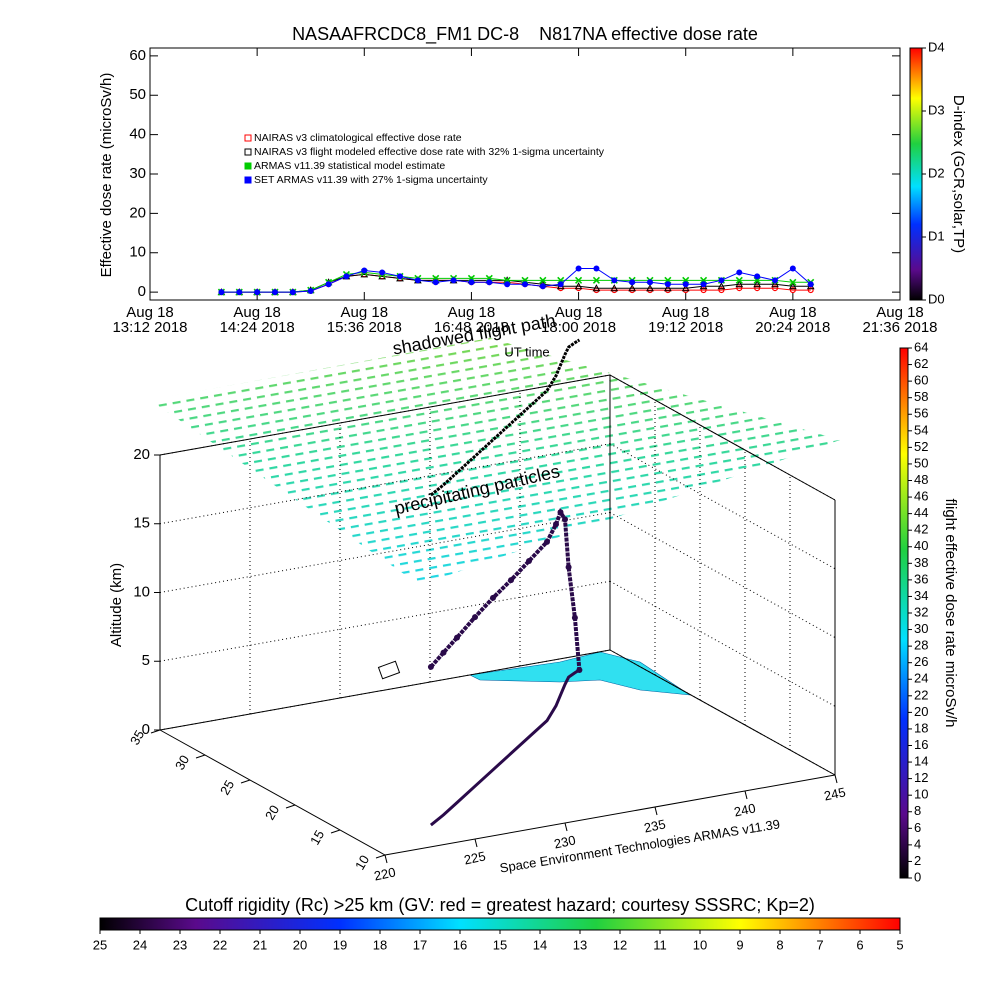 This screenshot has height=1000, width=1000. What do you see at coordinates (835, 793) in the screenshot?
I see `x-tick-label: 245` at bounding box center [835, 793].